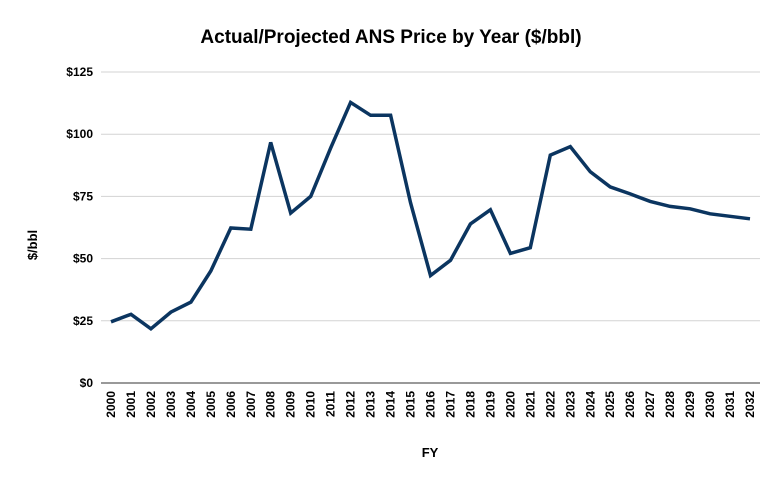 Image resolution: width=782 pixels, height=484 pixels. What do you see at coordinates (211, 404) in the screenshot?
I see `x-tick-label: 2005` at bounding box center [211, 404].